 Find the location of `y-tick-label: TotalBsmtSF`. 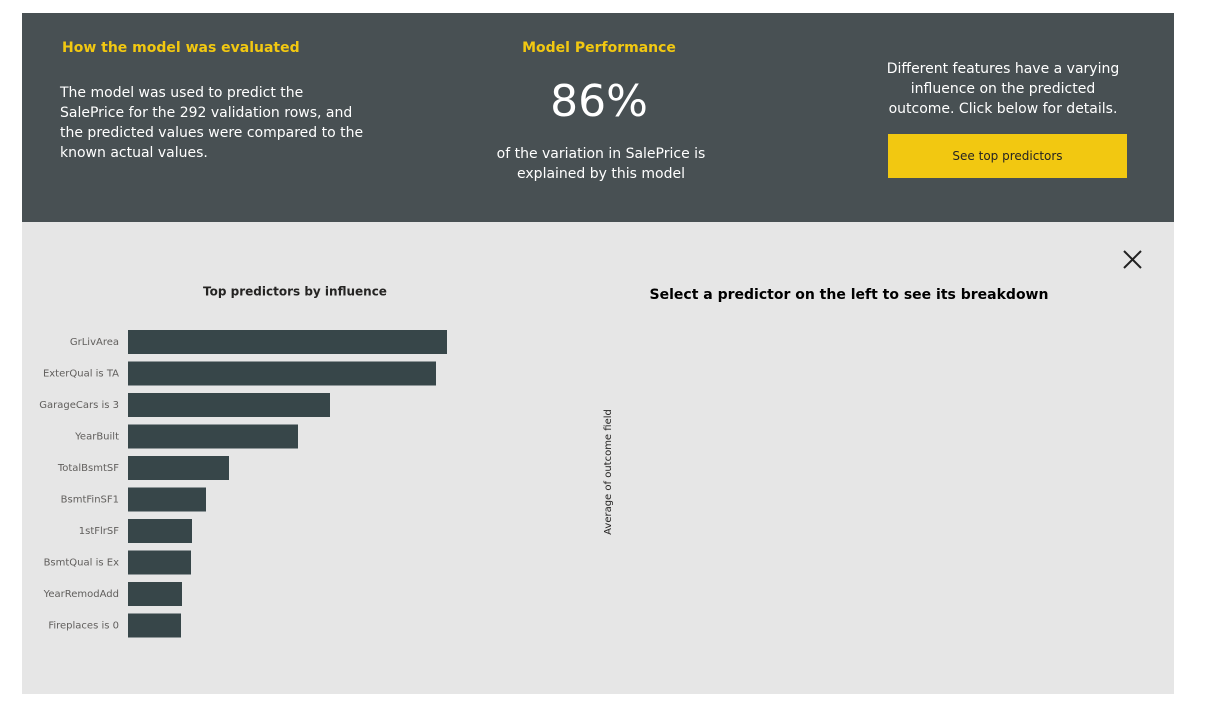

y-tick-label: TotalBsmtSF is located at coordinates (88, 468).